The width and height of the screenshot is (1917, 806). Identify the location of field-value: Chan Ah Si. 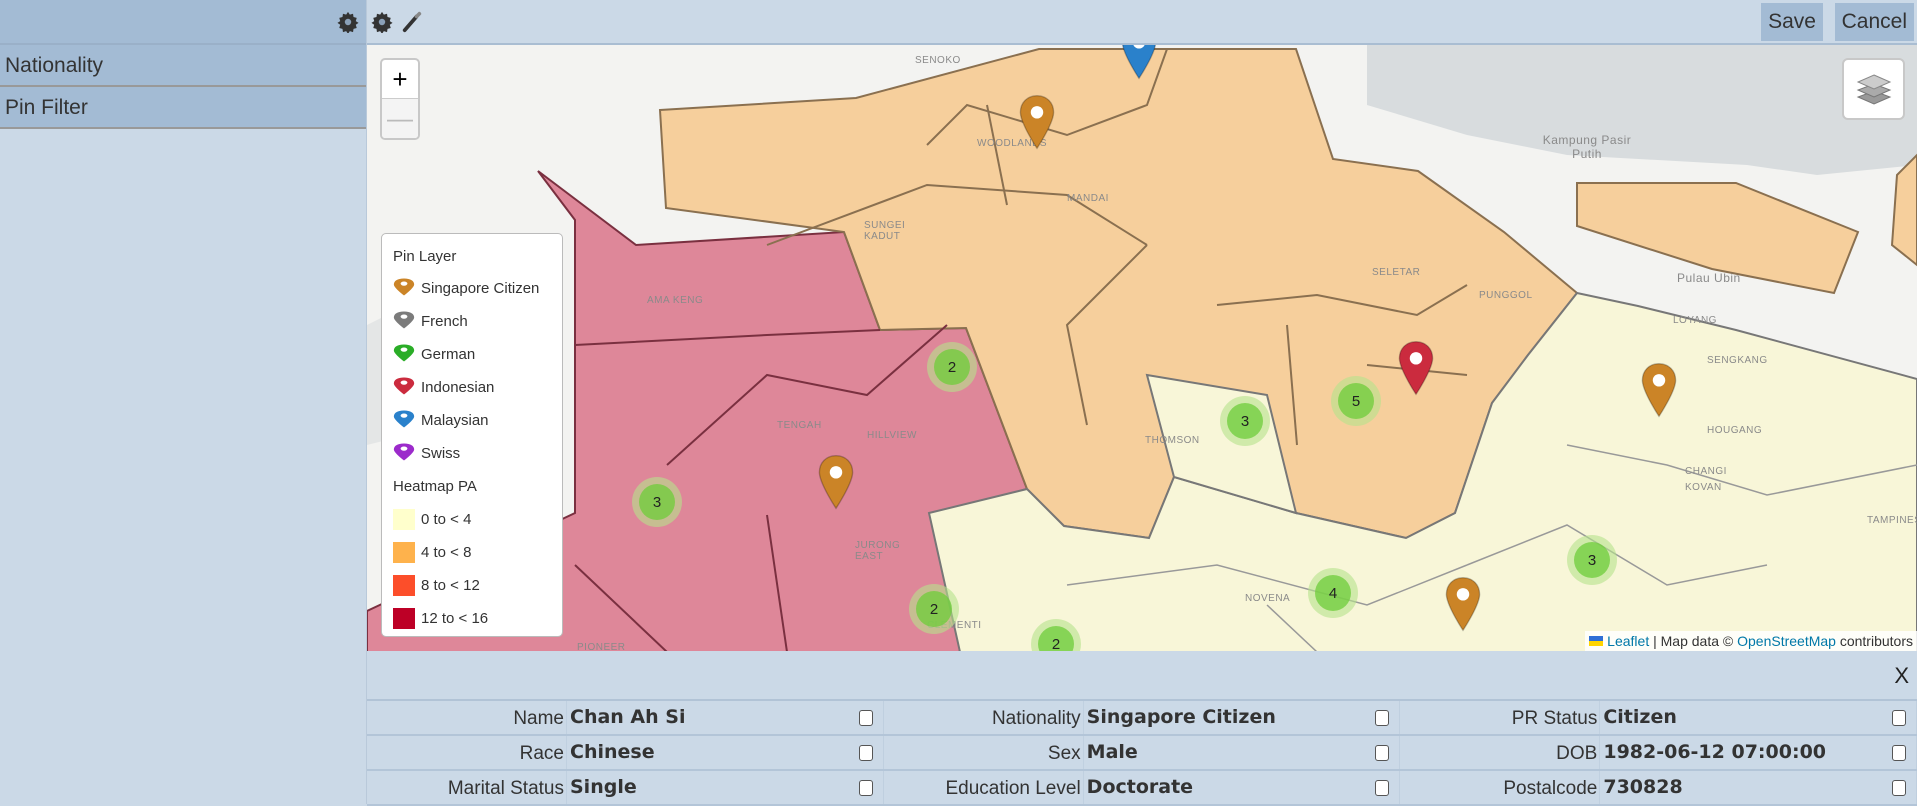
(628, 717).